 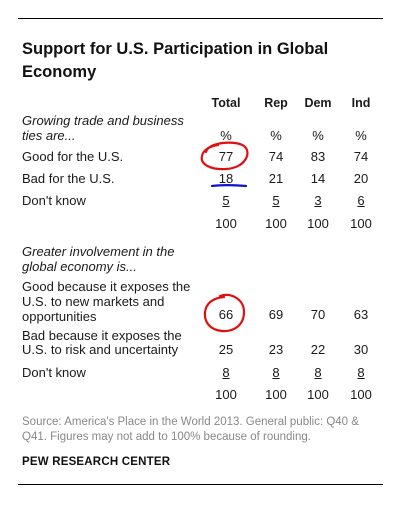 I want to click on table-cell: 14, so click(x=318, y=178).